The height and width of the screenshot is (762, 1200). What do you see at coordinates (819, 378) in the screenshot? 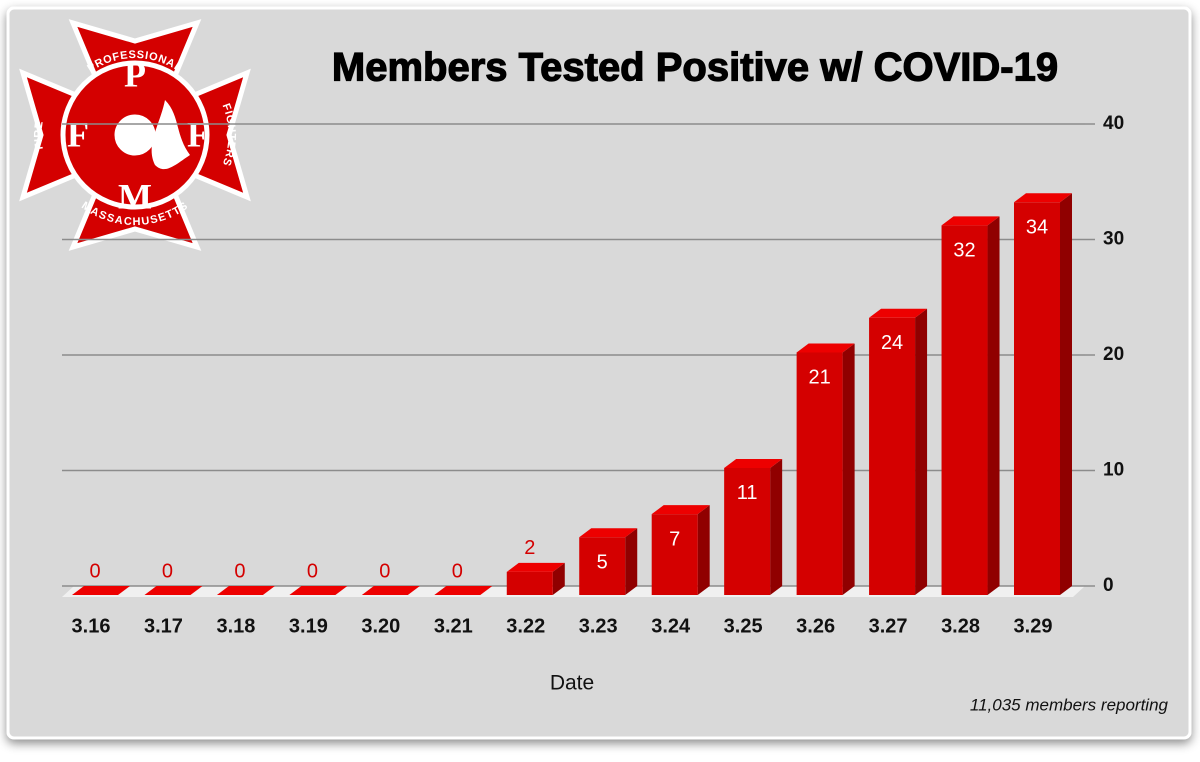
I see `value-label: 21` at bounding box center [819, 378].